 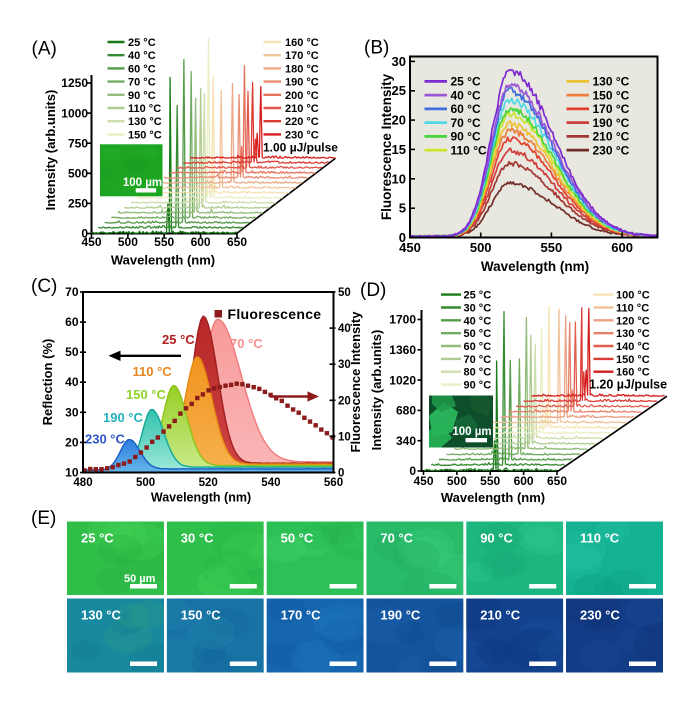 I want to click on svg-text: 50 µm, so click(x=140, y=579).